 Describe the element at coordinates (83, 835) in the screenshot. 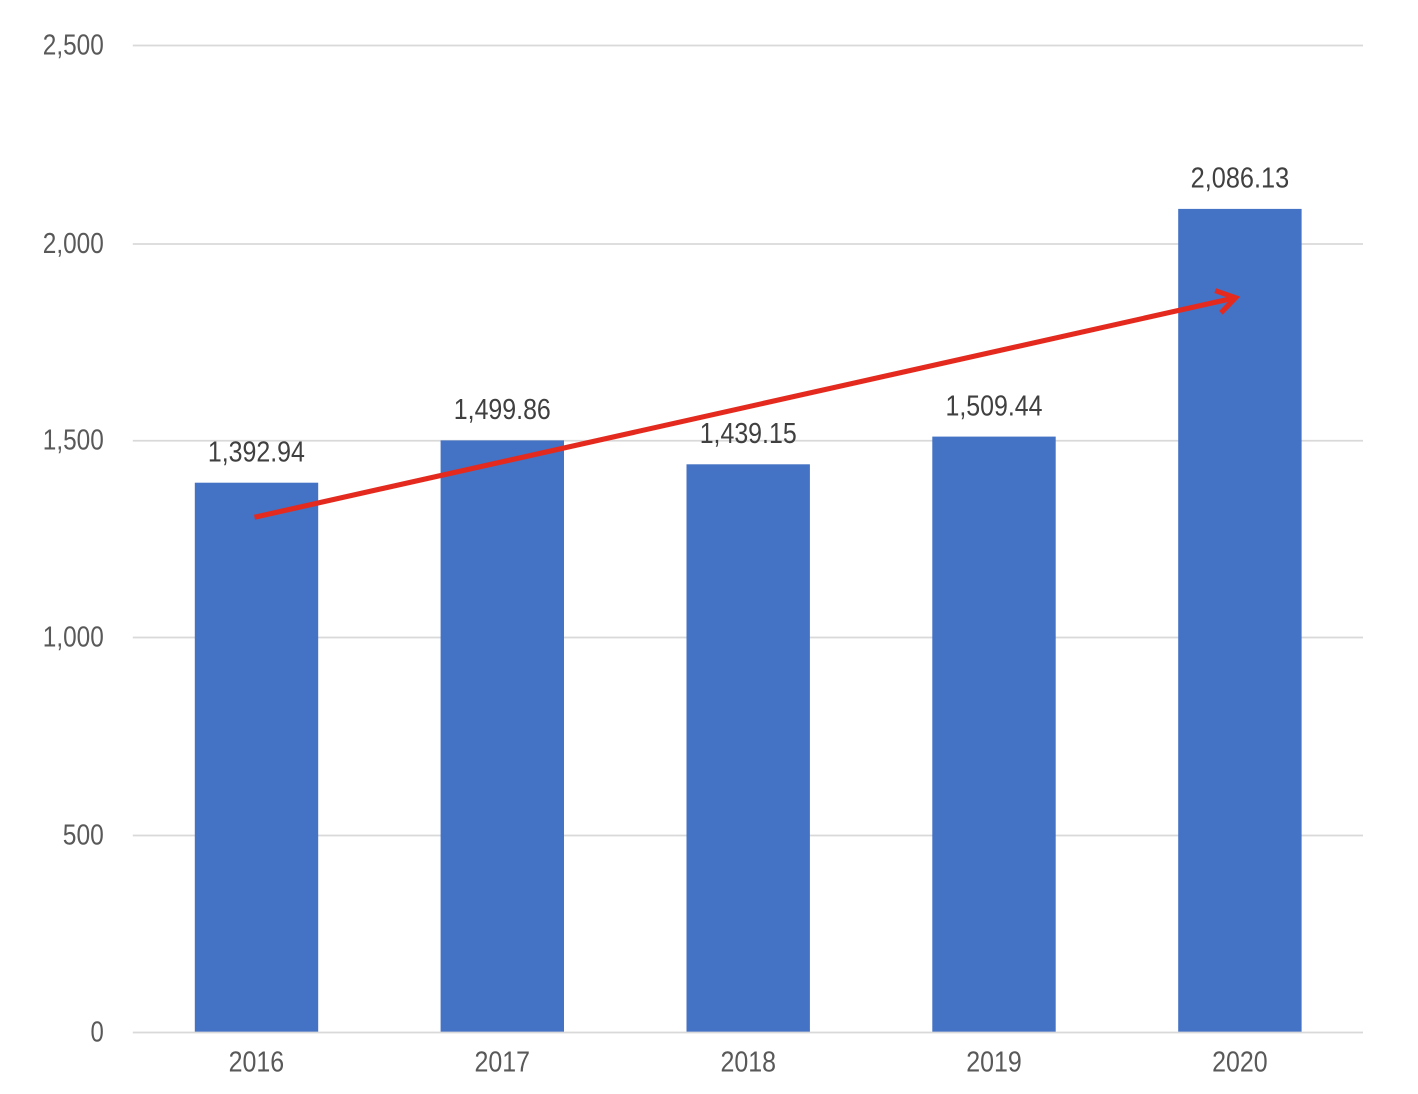

I see `svg-text: 500` at that location.